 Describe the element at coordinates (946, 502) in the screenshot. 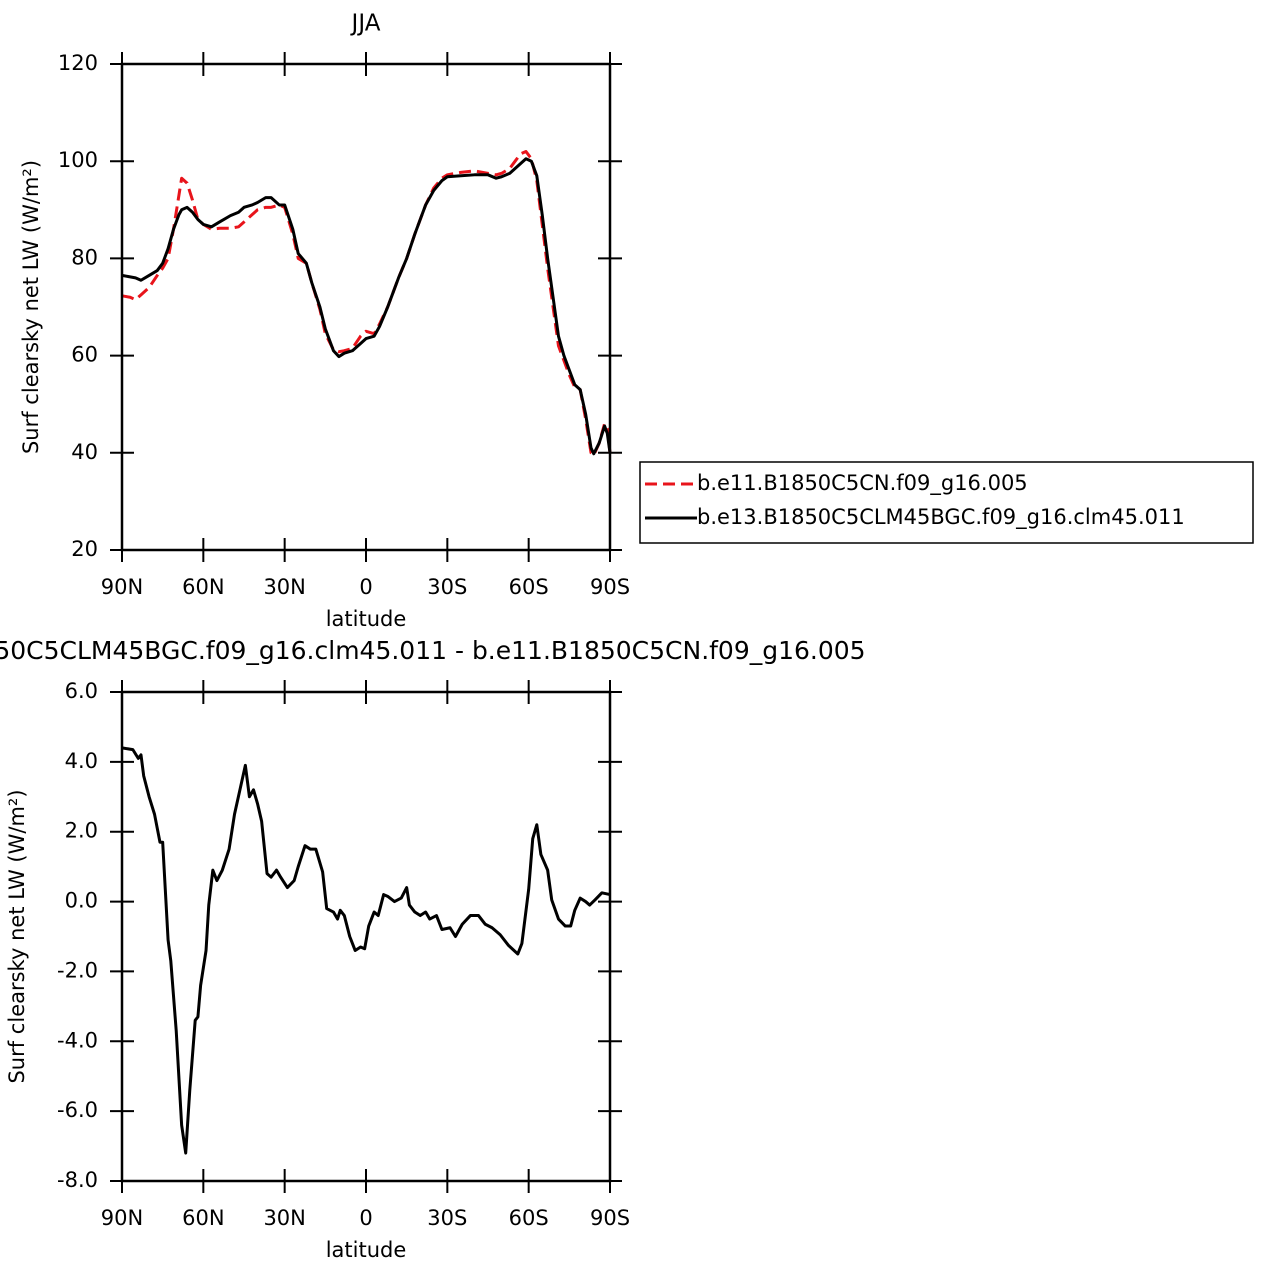

I see `legend-box` at that location.